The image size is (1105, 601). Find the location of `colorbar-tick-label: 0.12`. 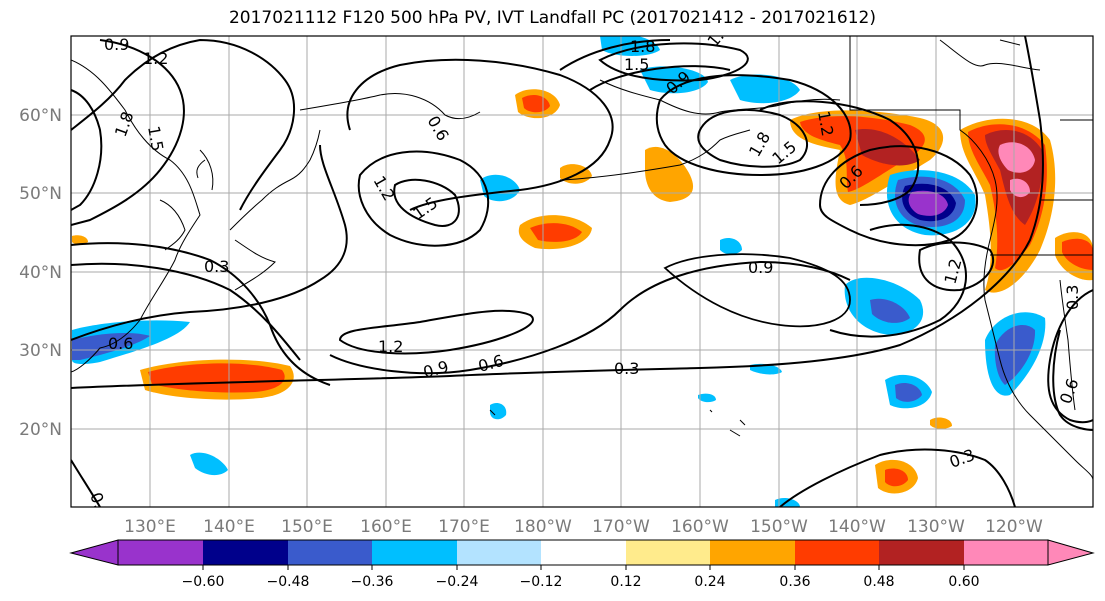

colorbar-tick-label: 0.12 is located at coordinates (625, 582).